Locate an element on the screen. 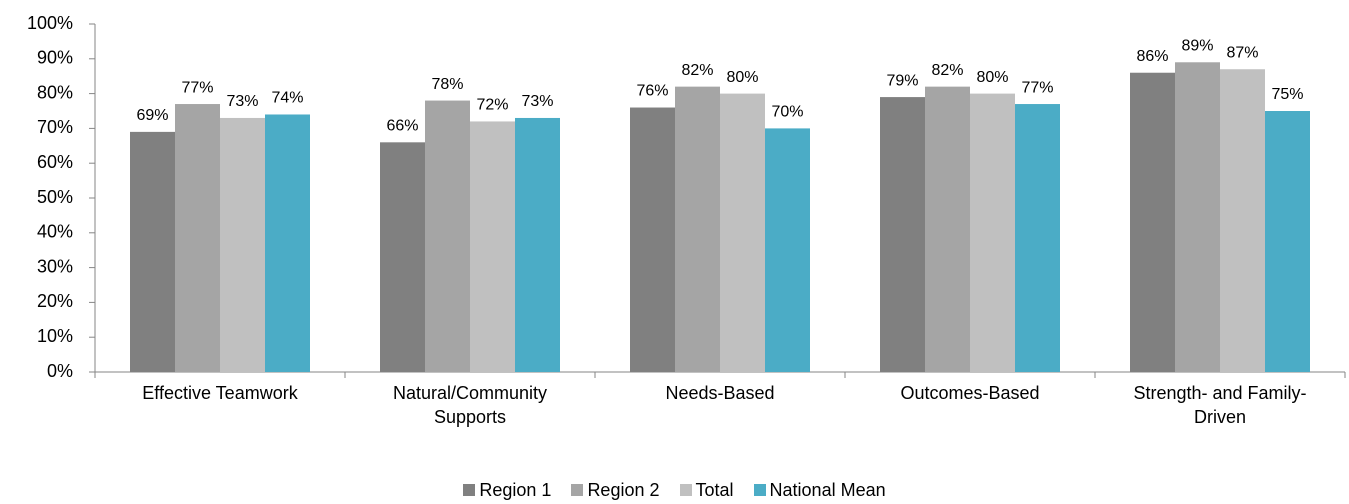  y-tick-label: 50% is located at coordinates (55, 197).